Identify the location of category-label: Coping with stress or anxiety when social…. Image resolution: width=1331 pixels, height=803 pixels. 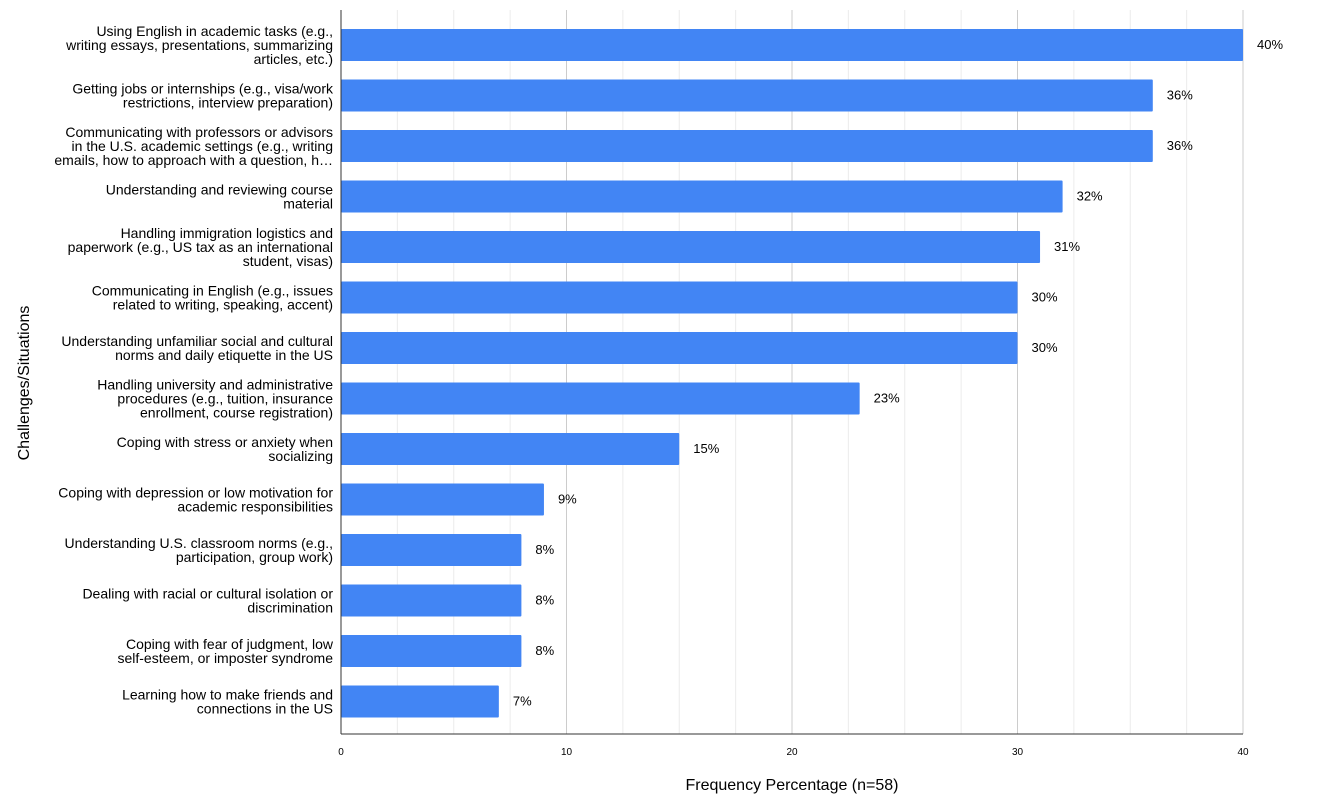
(225, 449).